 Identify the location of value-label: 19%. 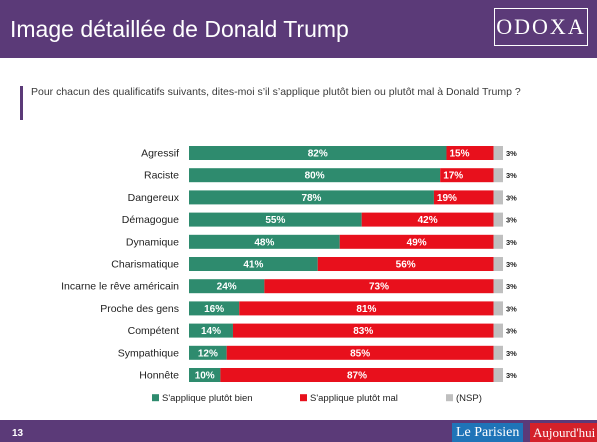
(447, 198).